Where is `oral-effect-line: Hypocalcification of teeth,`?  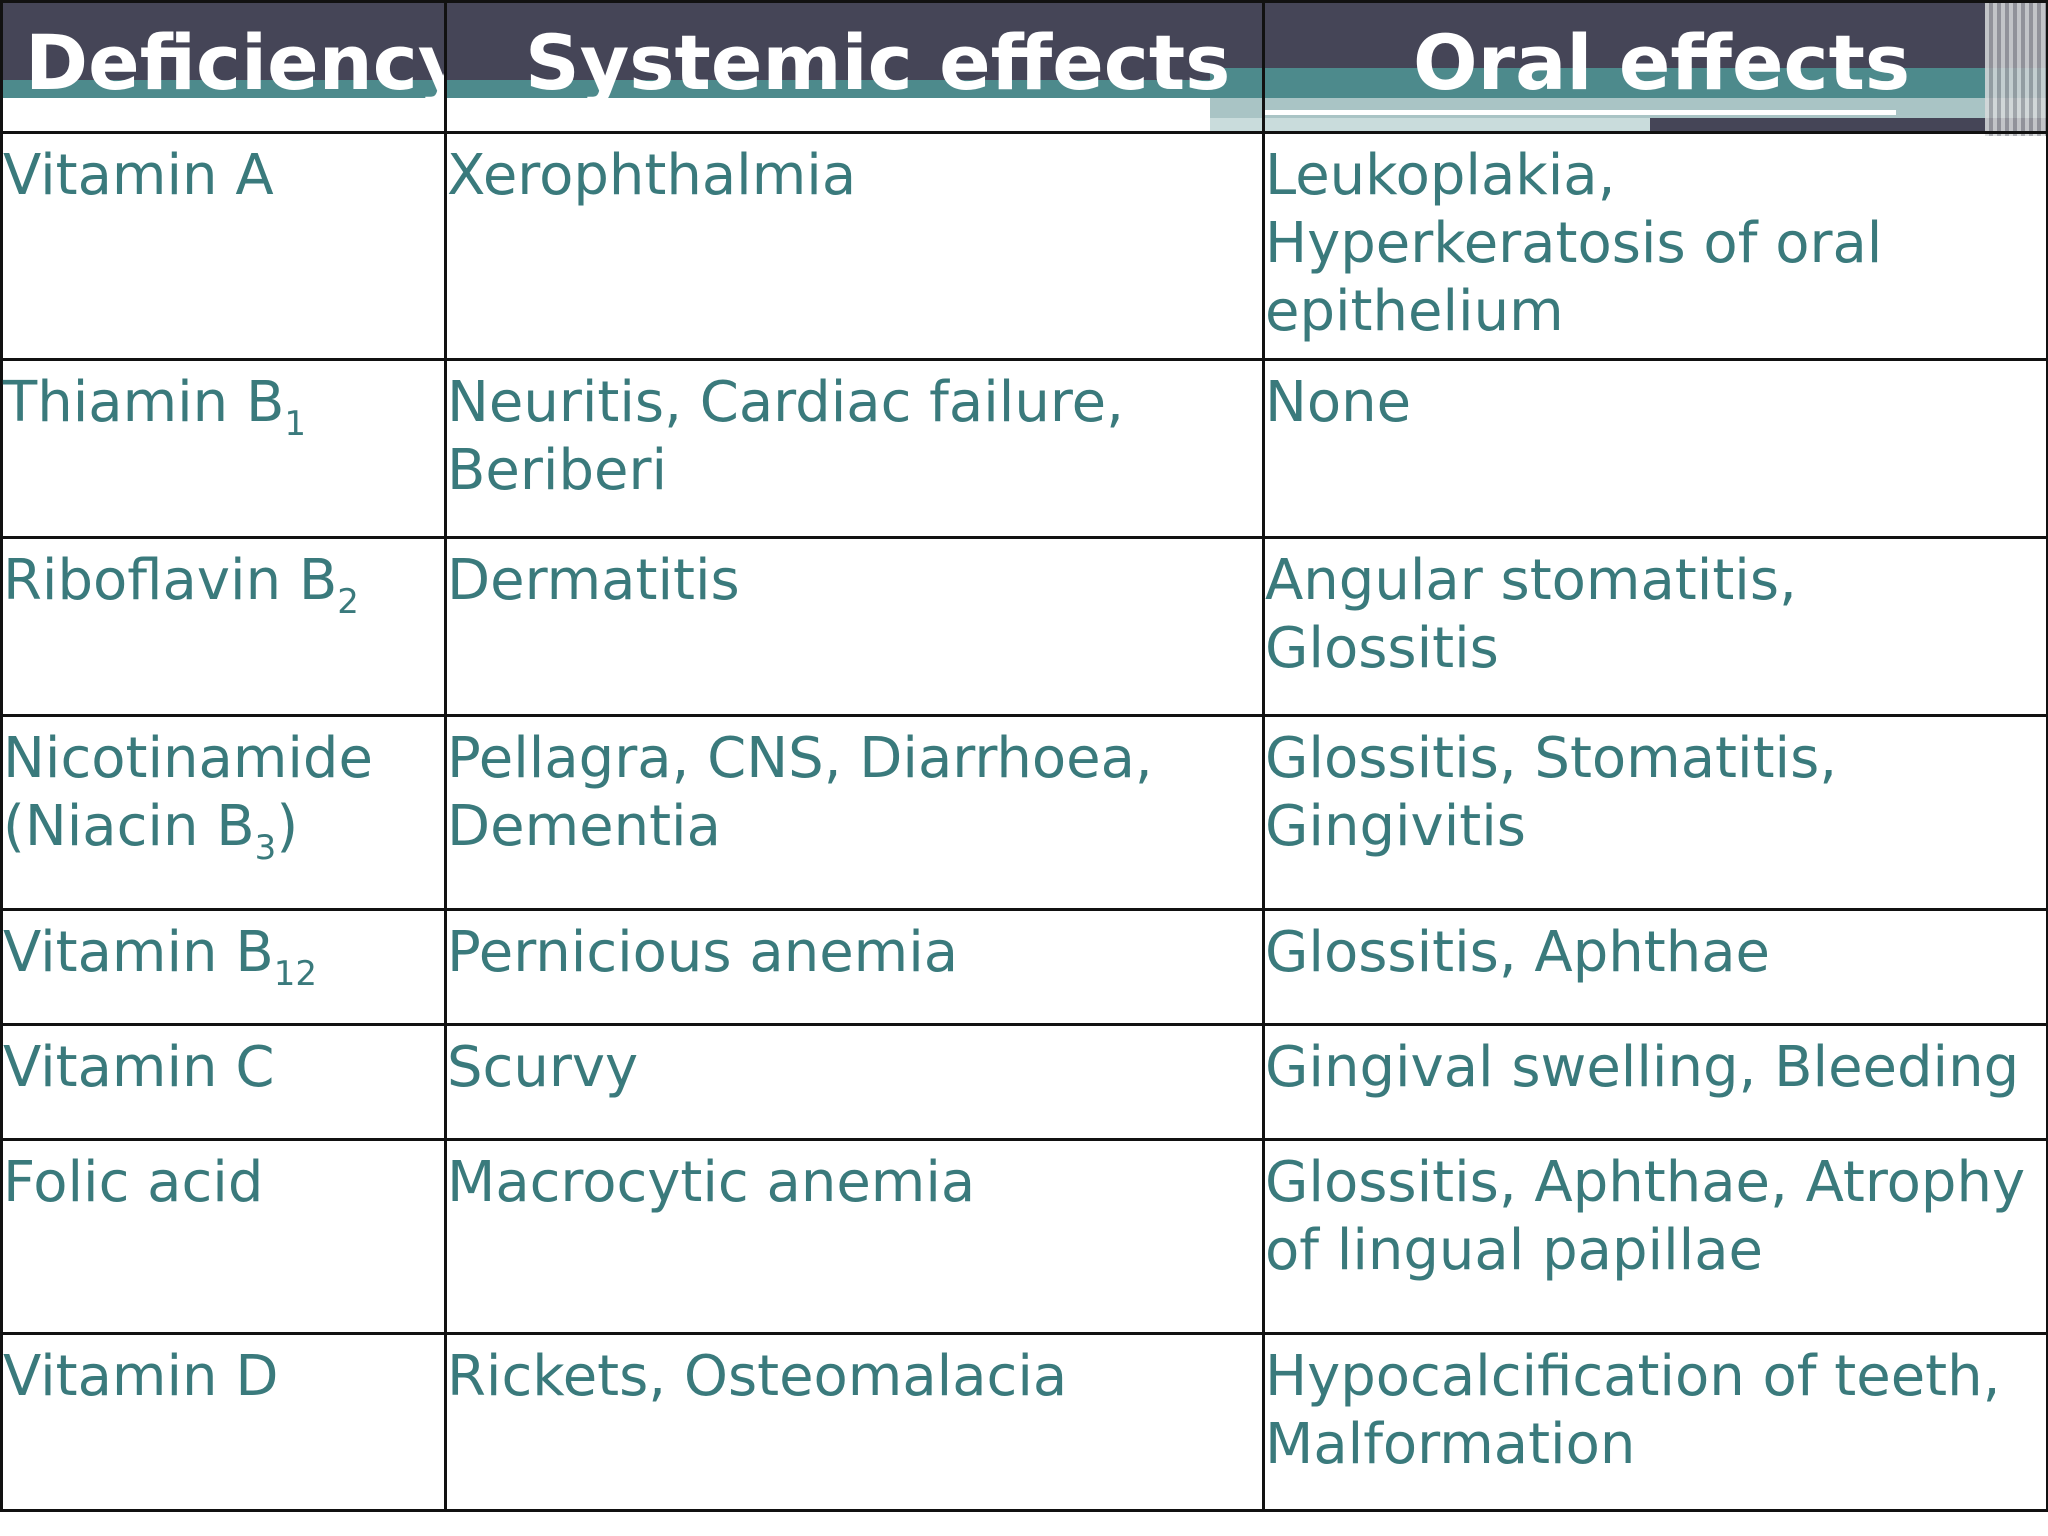 oral-effect-line: Hypocalcification of teeth, is located at coordinates (1633, 1376).